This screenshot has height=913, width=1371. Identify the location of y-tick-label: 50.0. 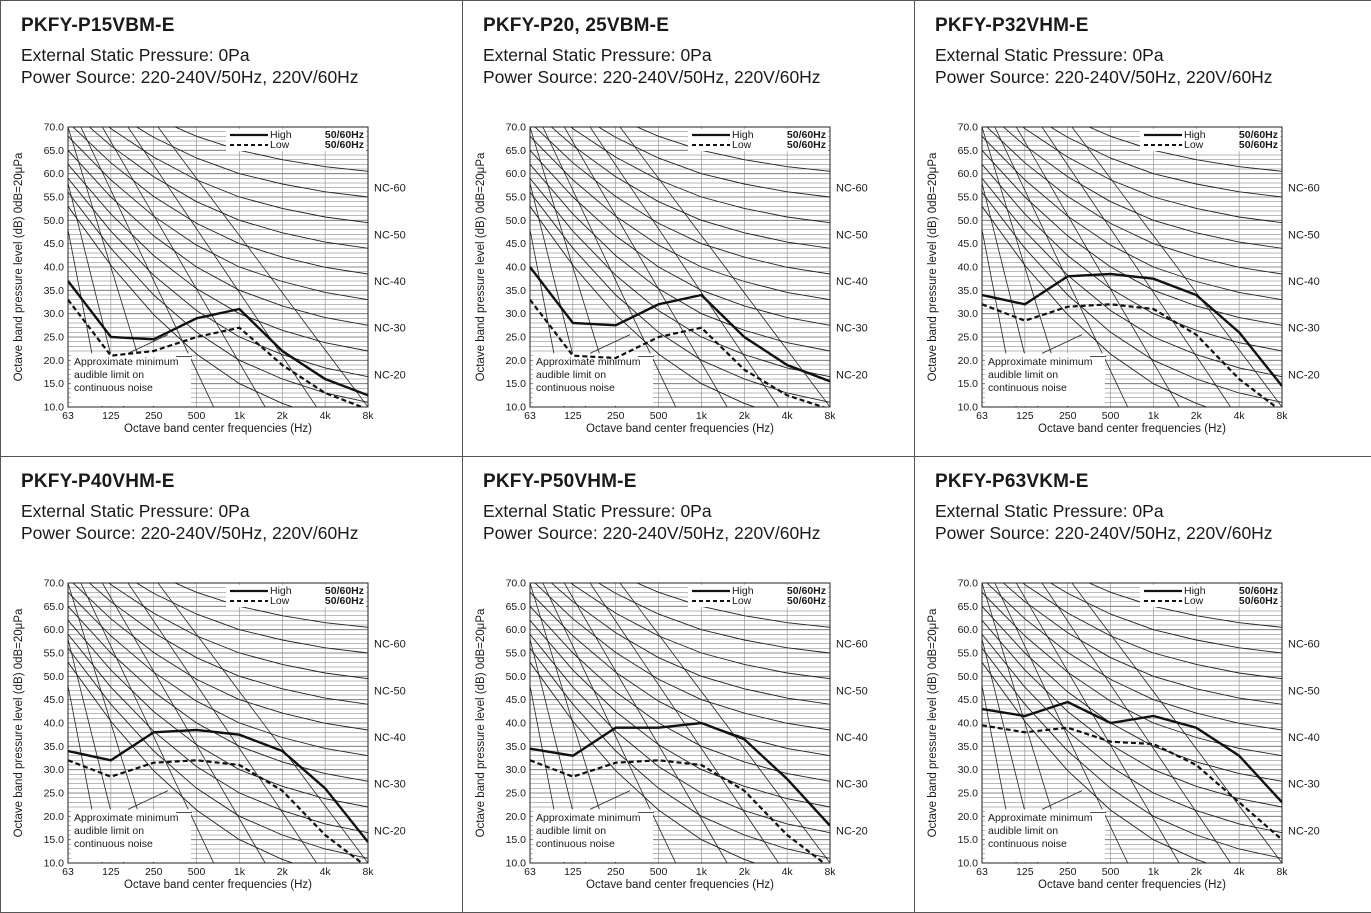
(54, 677).